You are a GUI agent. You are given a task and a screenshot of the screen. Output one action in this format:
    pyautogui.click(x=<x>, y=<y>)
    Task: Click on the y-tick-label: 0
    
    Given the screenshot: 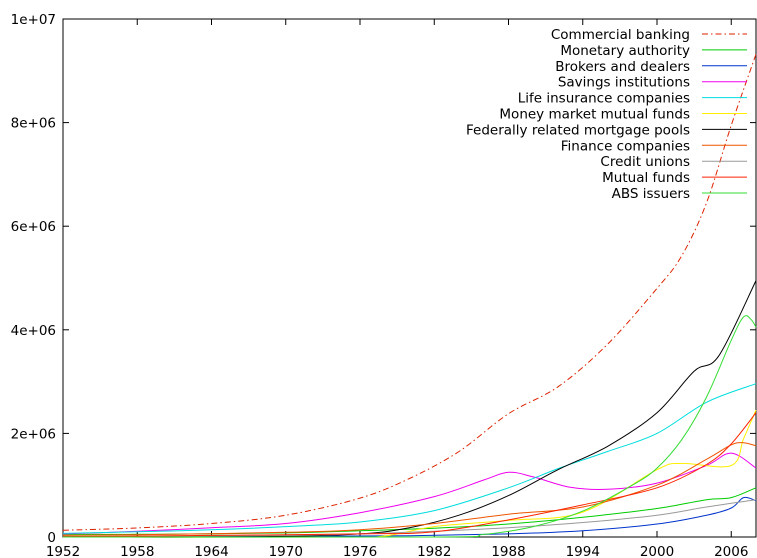 What is the action you would take?
    pyautogui.click(x=51, y=538)
    